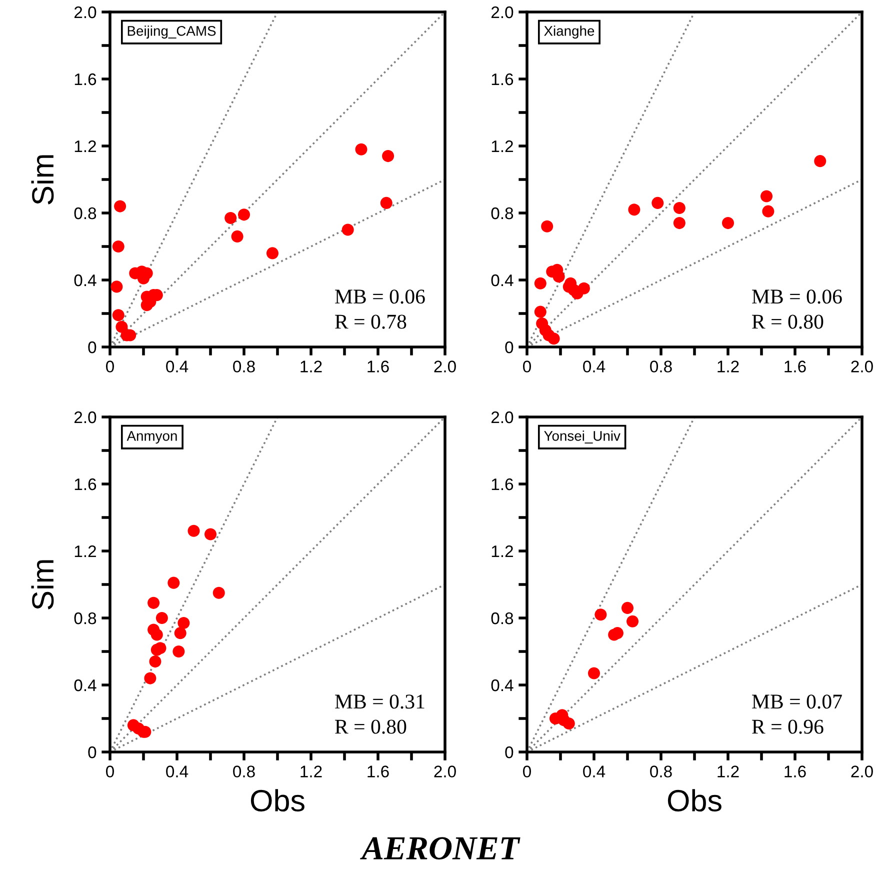 This screenshot has height=884, width=881. I want to click on text: AERONET, so click(440, 848).